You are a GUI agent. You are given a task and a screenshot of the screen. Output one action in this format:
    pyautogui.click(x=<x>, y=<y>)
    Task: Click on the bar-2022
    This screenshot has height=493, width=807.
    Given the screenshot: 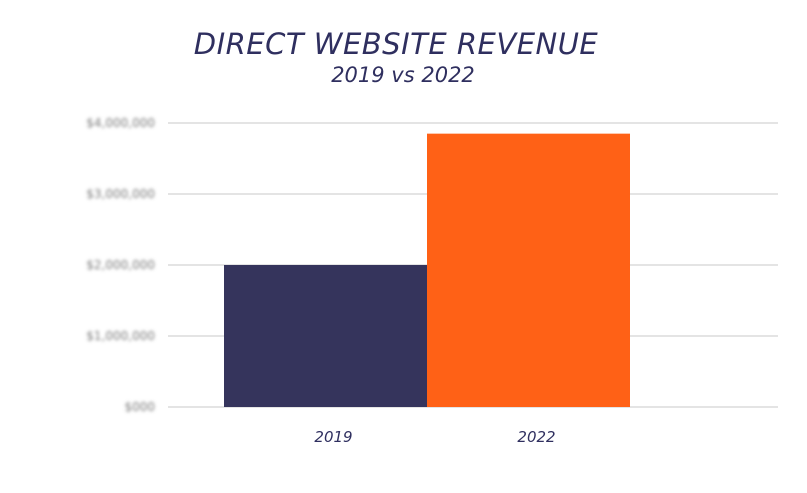 What is the action you would take?
    pyautogui.click(x=528, y=270)
    